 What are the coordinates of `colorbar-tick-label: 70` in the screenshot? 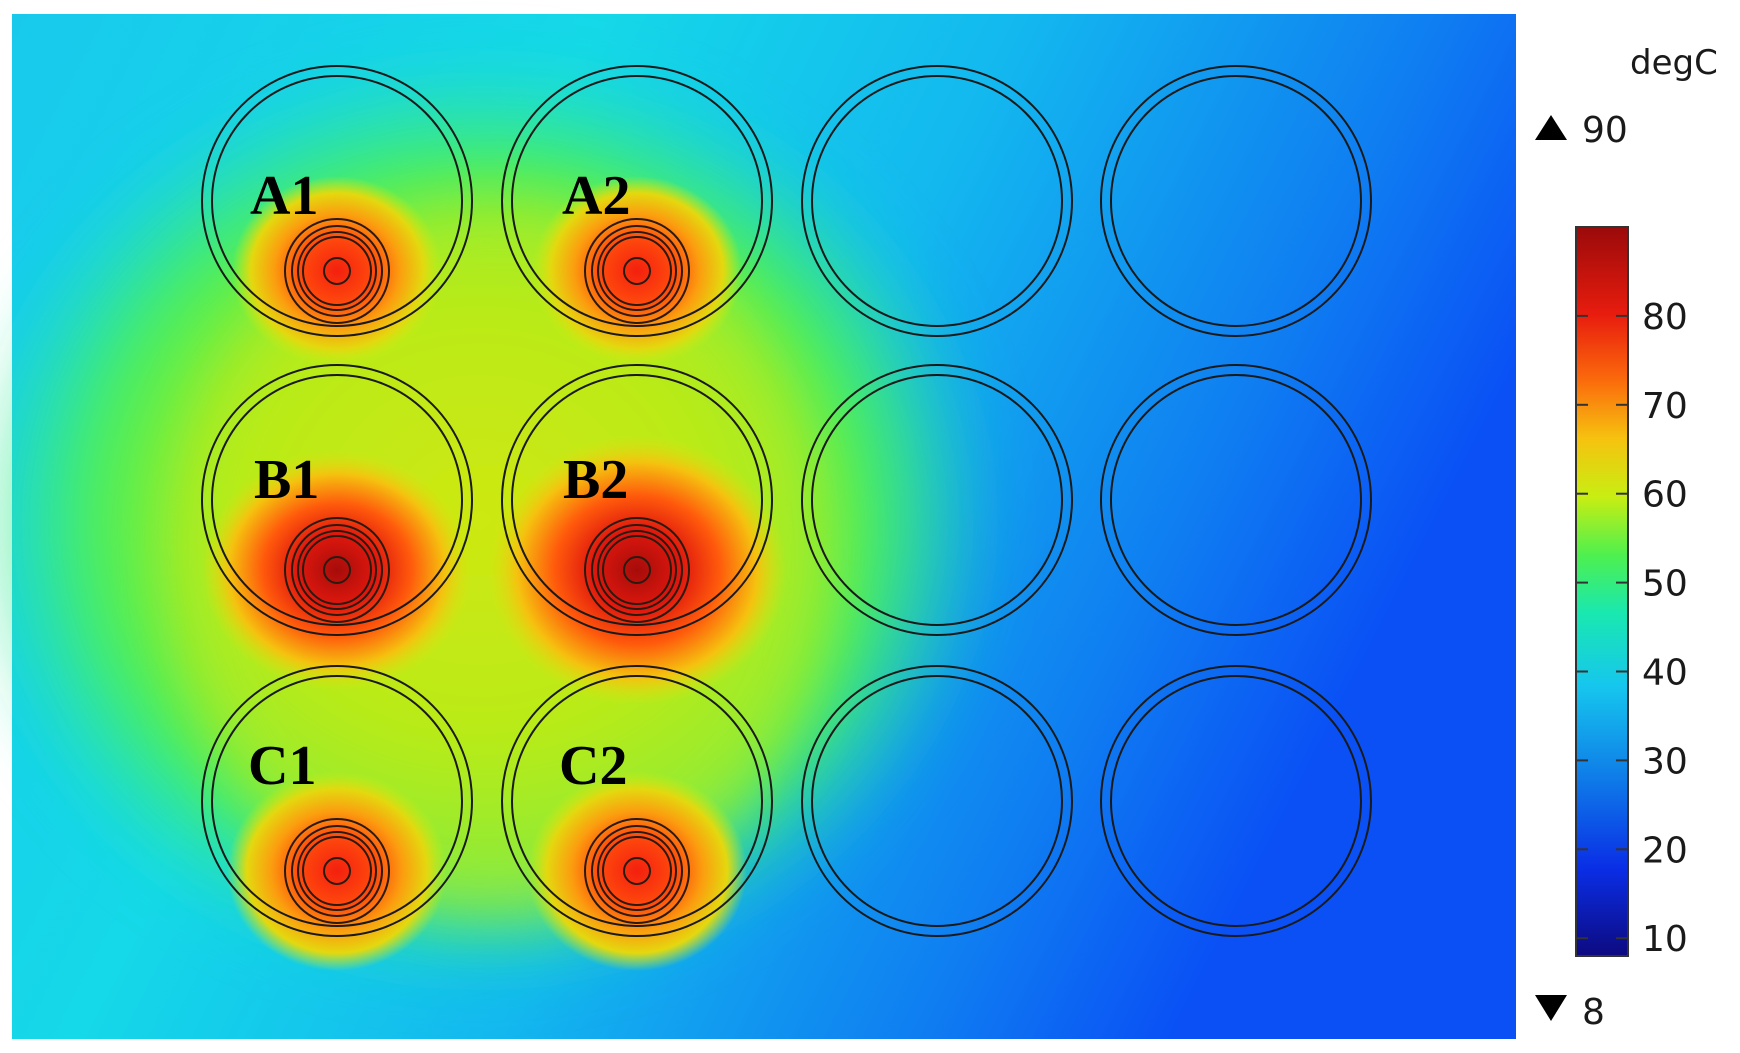 It's located at (1665, 406).